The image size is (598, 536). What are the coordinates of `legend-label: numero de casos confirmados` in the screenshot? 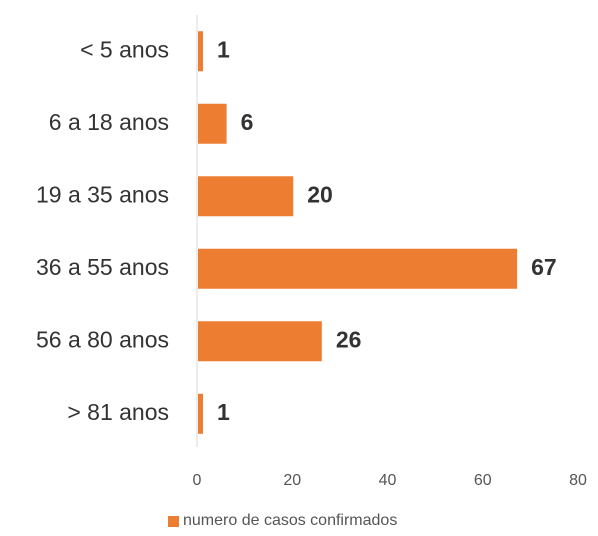 It's located at (290, 520).